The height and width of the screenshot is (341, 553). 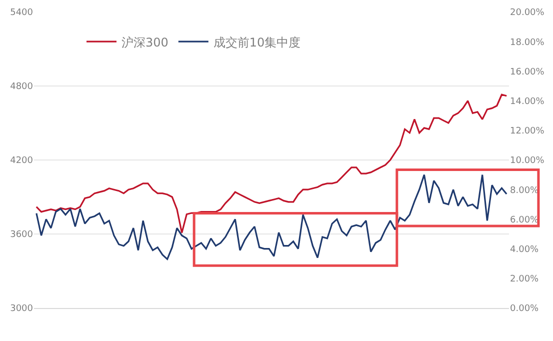 I want to click on y2-tick-label: 14.00%, so click(x=527, y=101).